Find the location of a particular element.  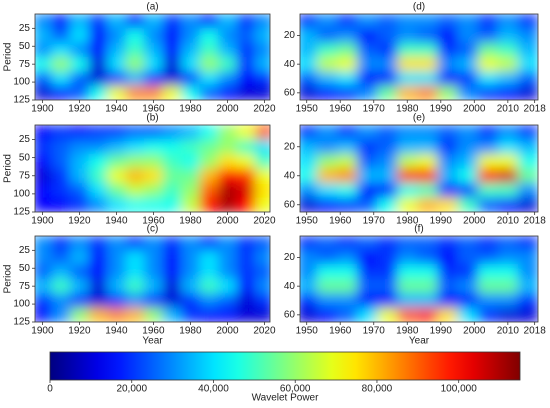

x-tick-label: 1990 is located at coordinates (441, 221).